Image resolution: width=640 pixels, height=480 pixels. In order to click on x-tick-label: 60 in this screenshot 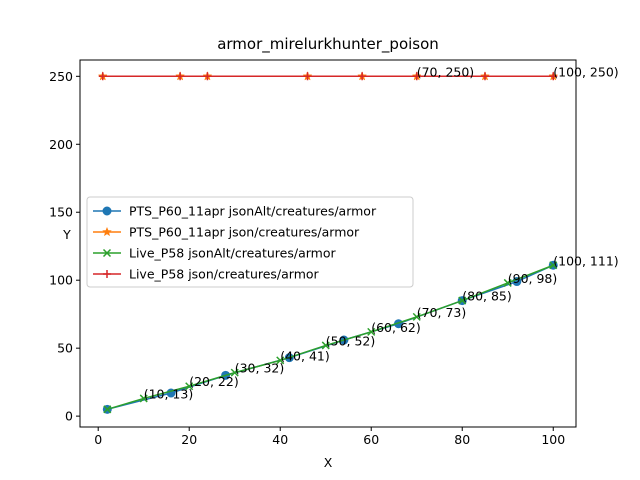, I will do `click(371, 439)`.